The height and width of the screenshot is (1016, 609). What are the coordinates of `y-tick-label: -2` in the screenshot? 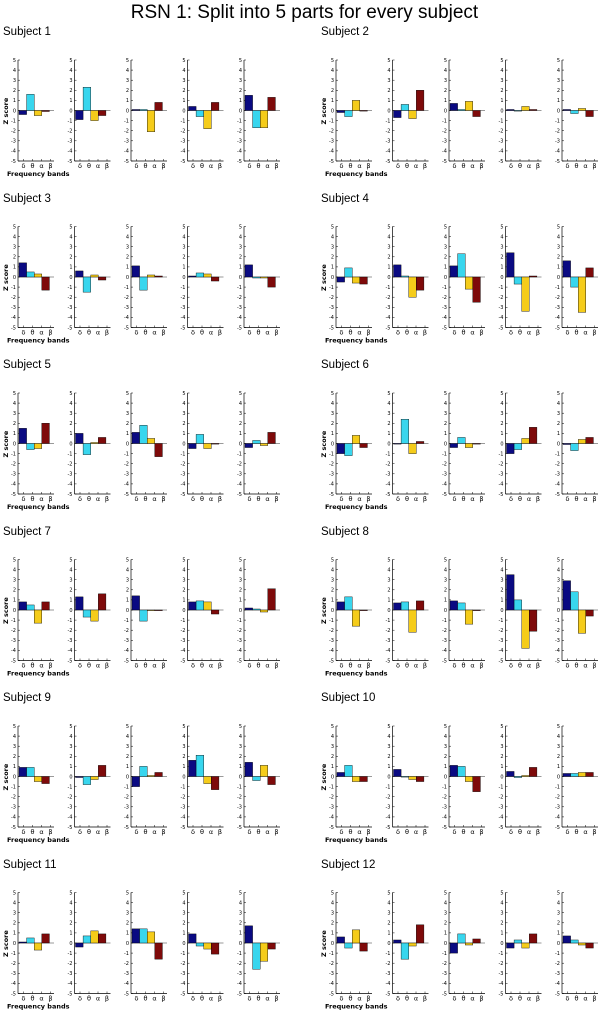 It's located at (126, 798).